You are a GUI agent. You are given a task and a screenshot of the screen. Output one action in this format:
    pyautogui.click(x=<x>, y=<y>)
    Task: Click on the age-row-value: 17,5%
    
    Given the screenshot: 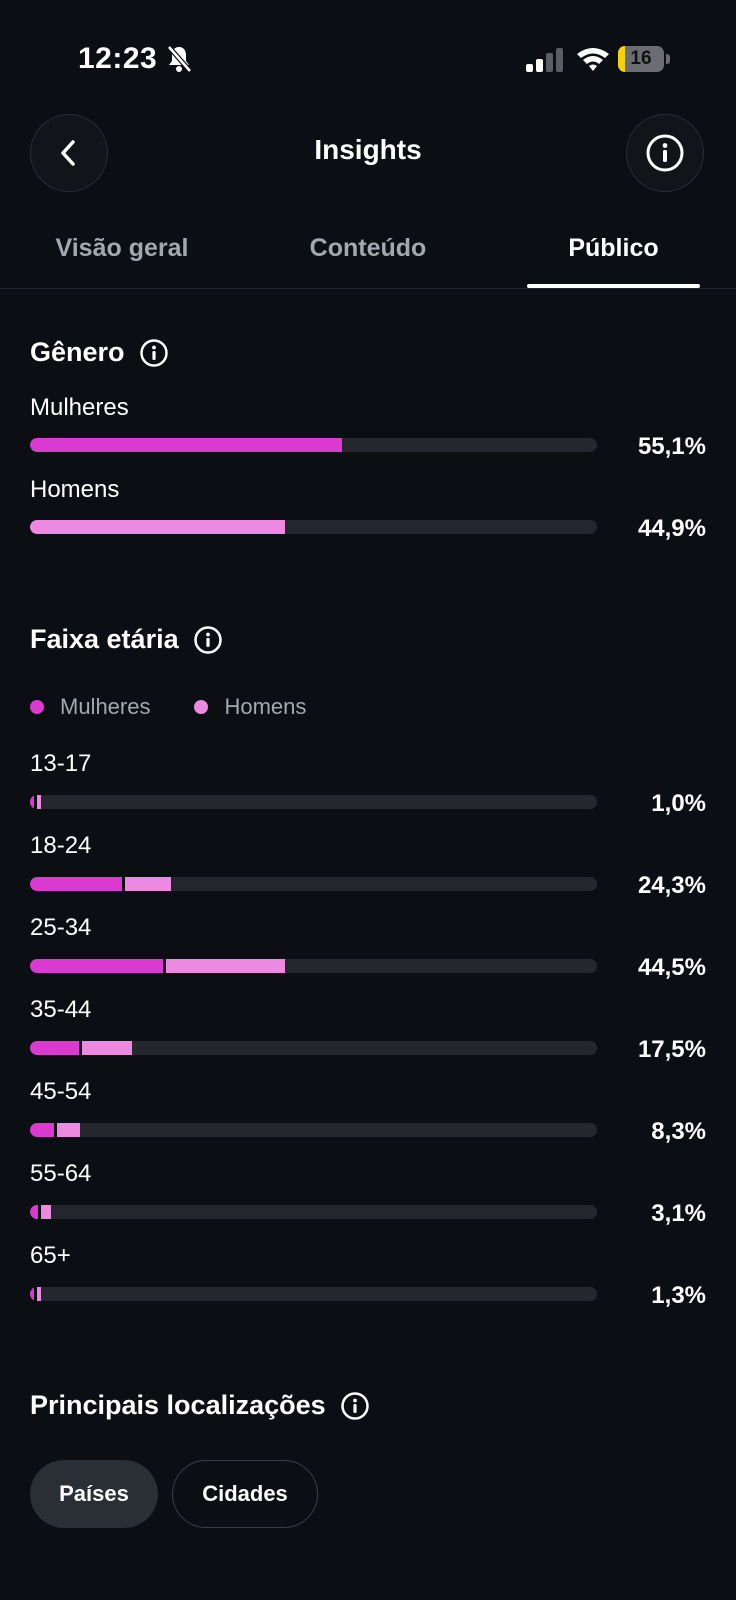 What is the action you would take?
    pyautogui.click(x=671, y=1049)
    